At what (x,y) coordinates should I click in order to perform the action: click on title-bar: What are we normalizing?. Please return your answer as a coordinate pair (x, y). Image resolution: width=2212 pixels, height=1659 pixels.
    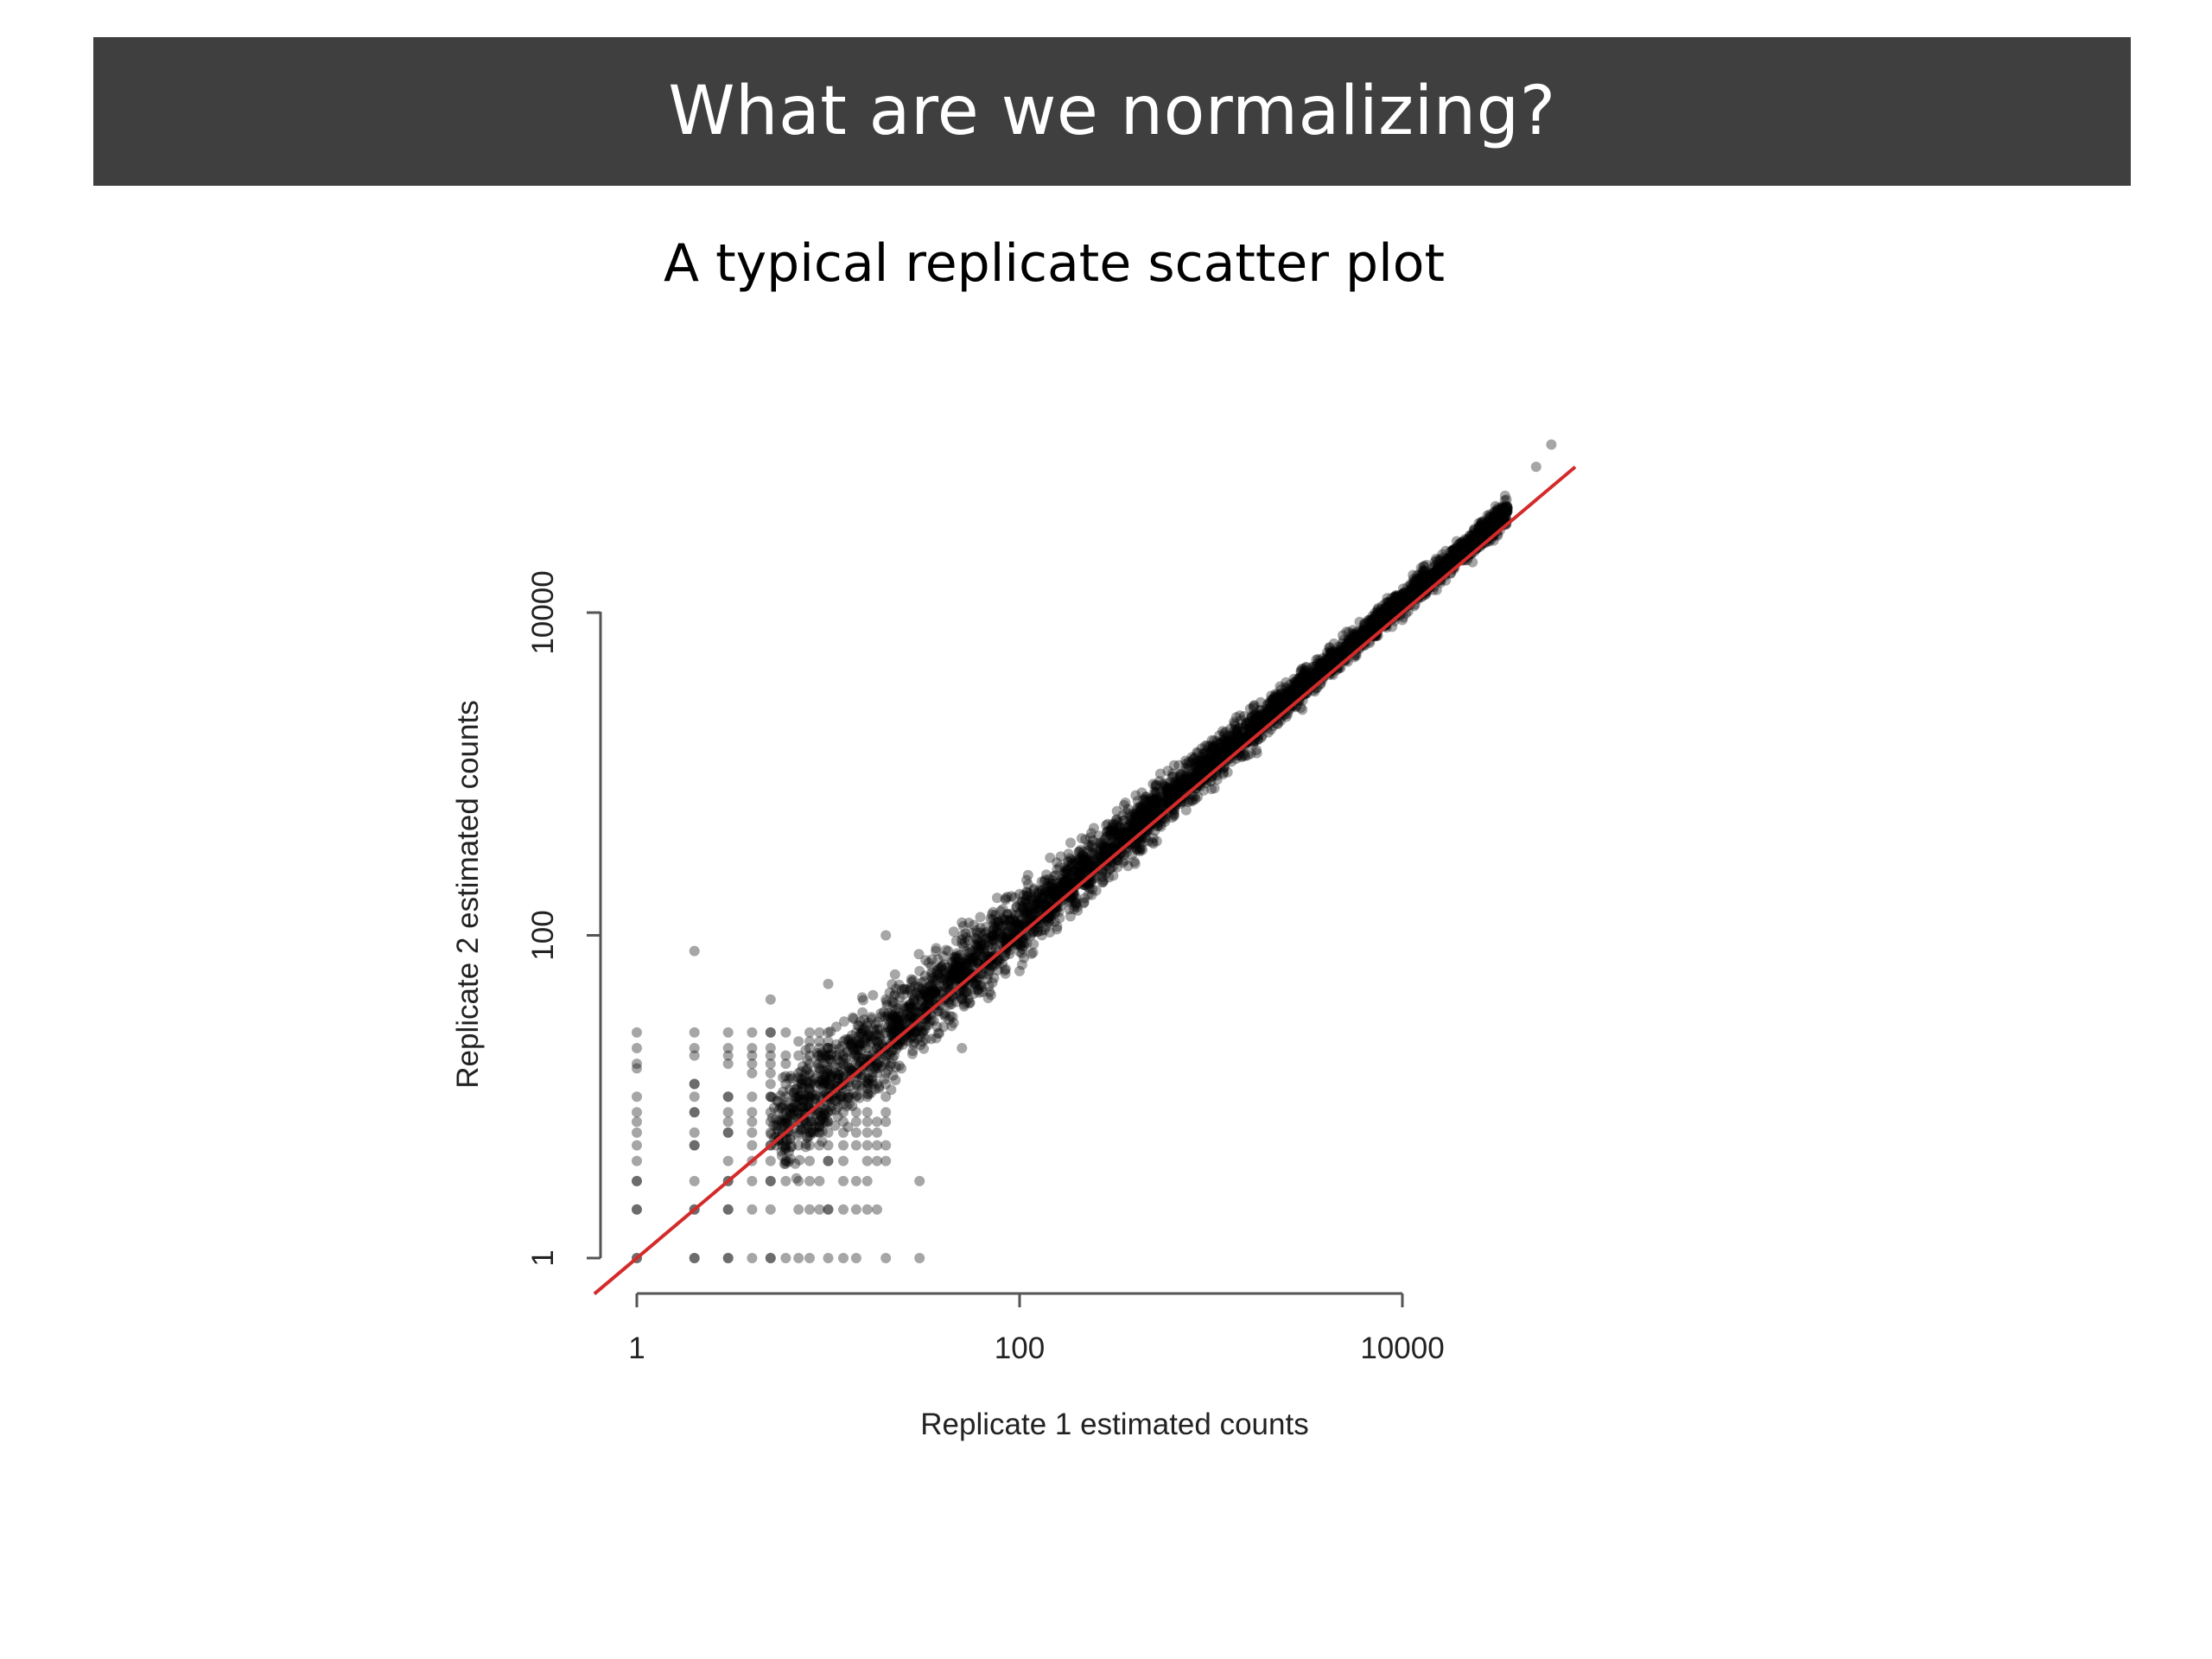
    Looking at the image, I should click on (1112, 111).